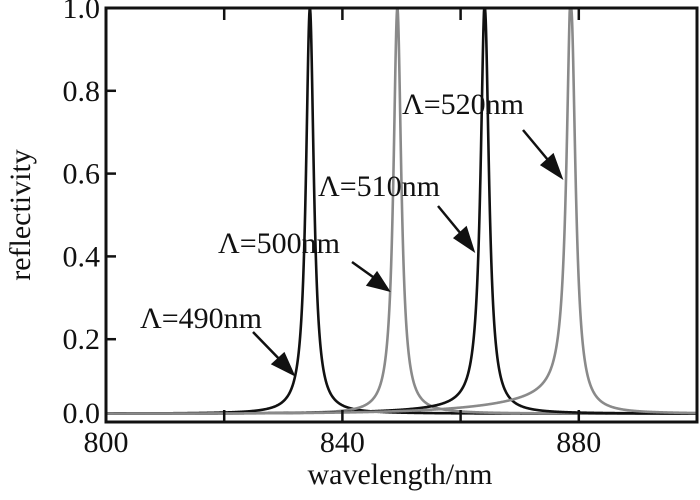  I want to click on annotation-500: Λ=500nm, so click(279, 243).